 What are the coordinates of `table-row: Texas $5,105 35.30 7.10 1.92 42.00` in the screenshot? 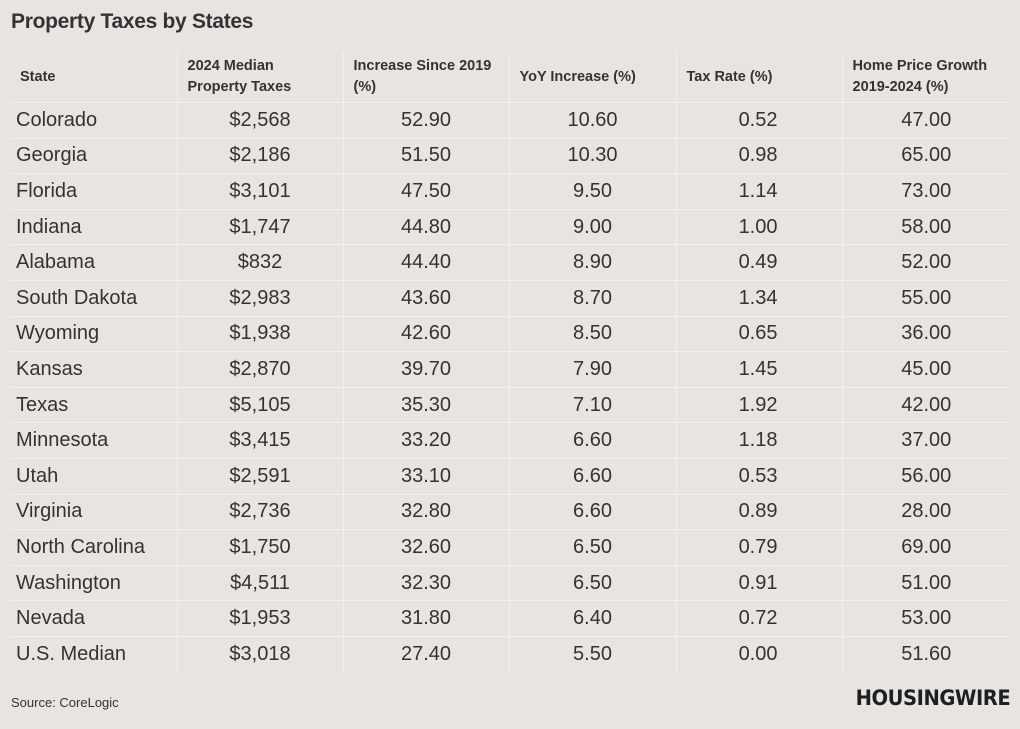 It's located at (510, 405).